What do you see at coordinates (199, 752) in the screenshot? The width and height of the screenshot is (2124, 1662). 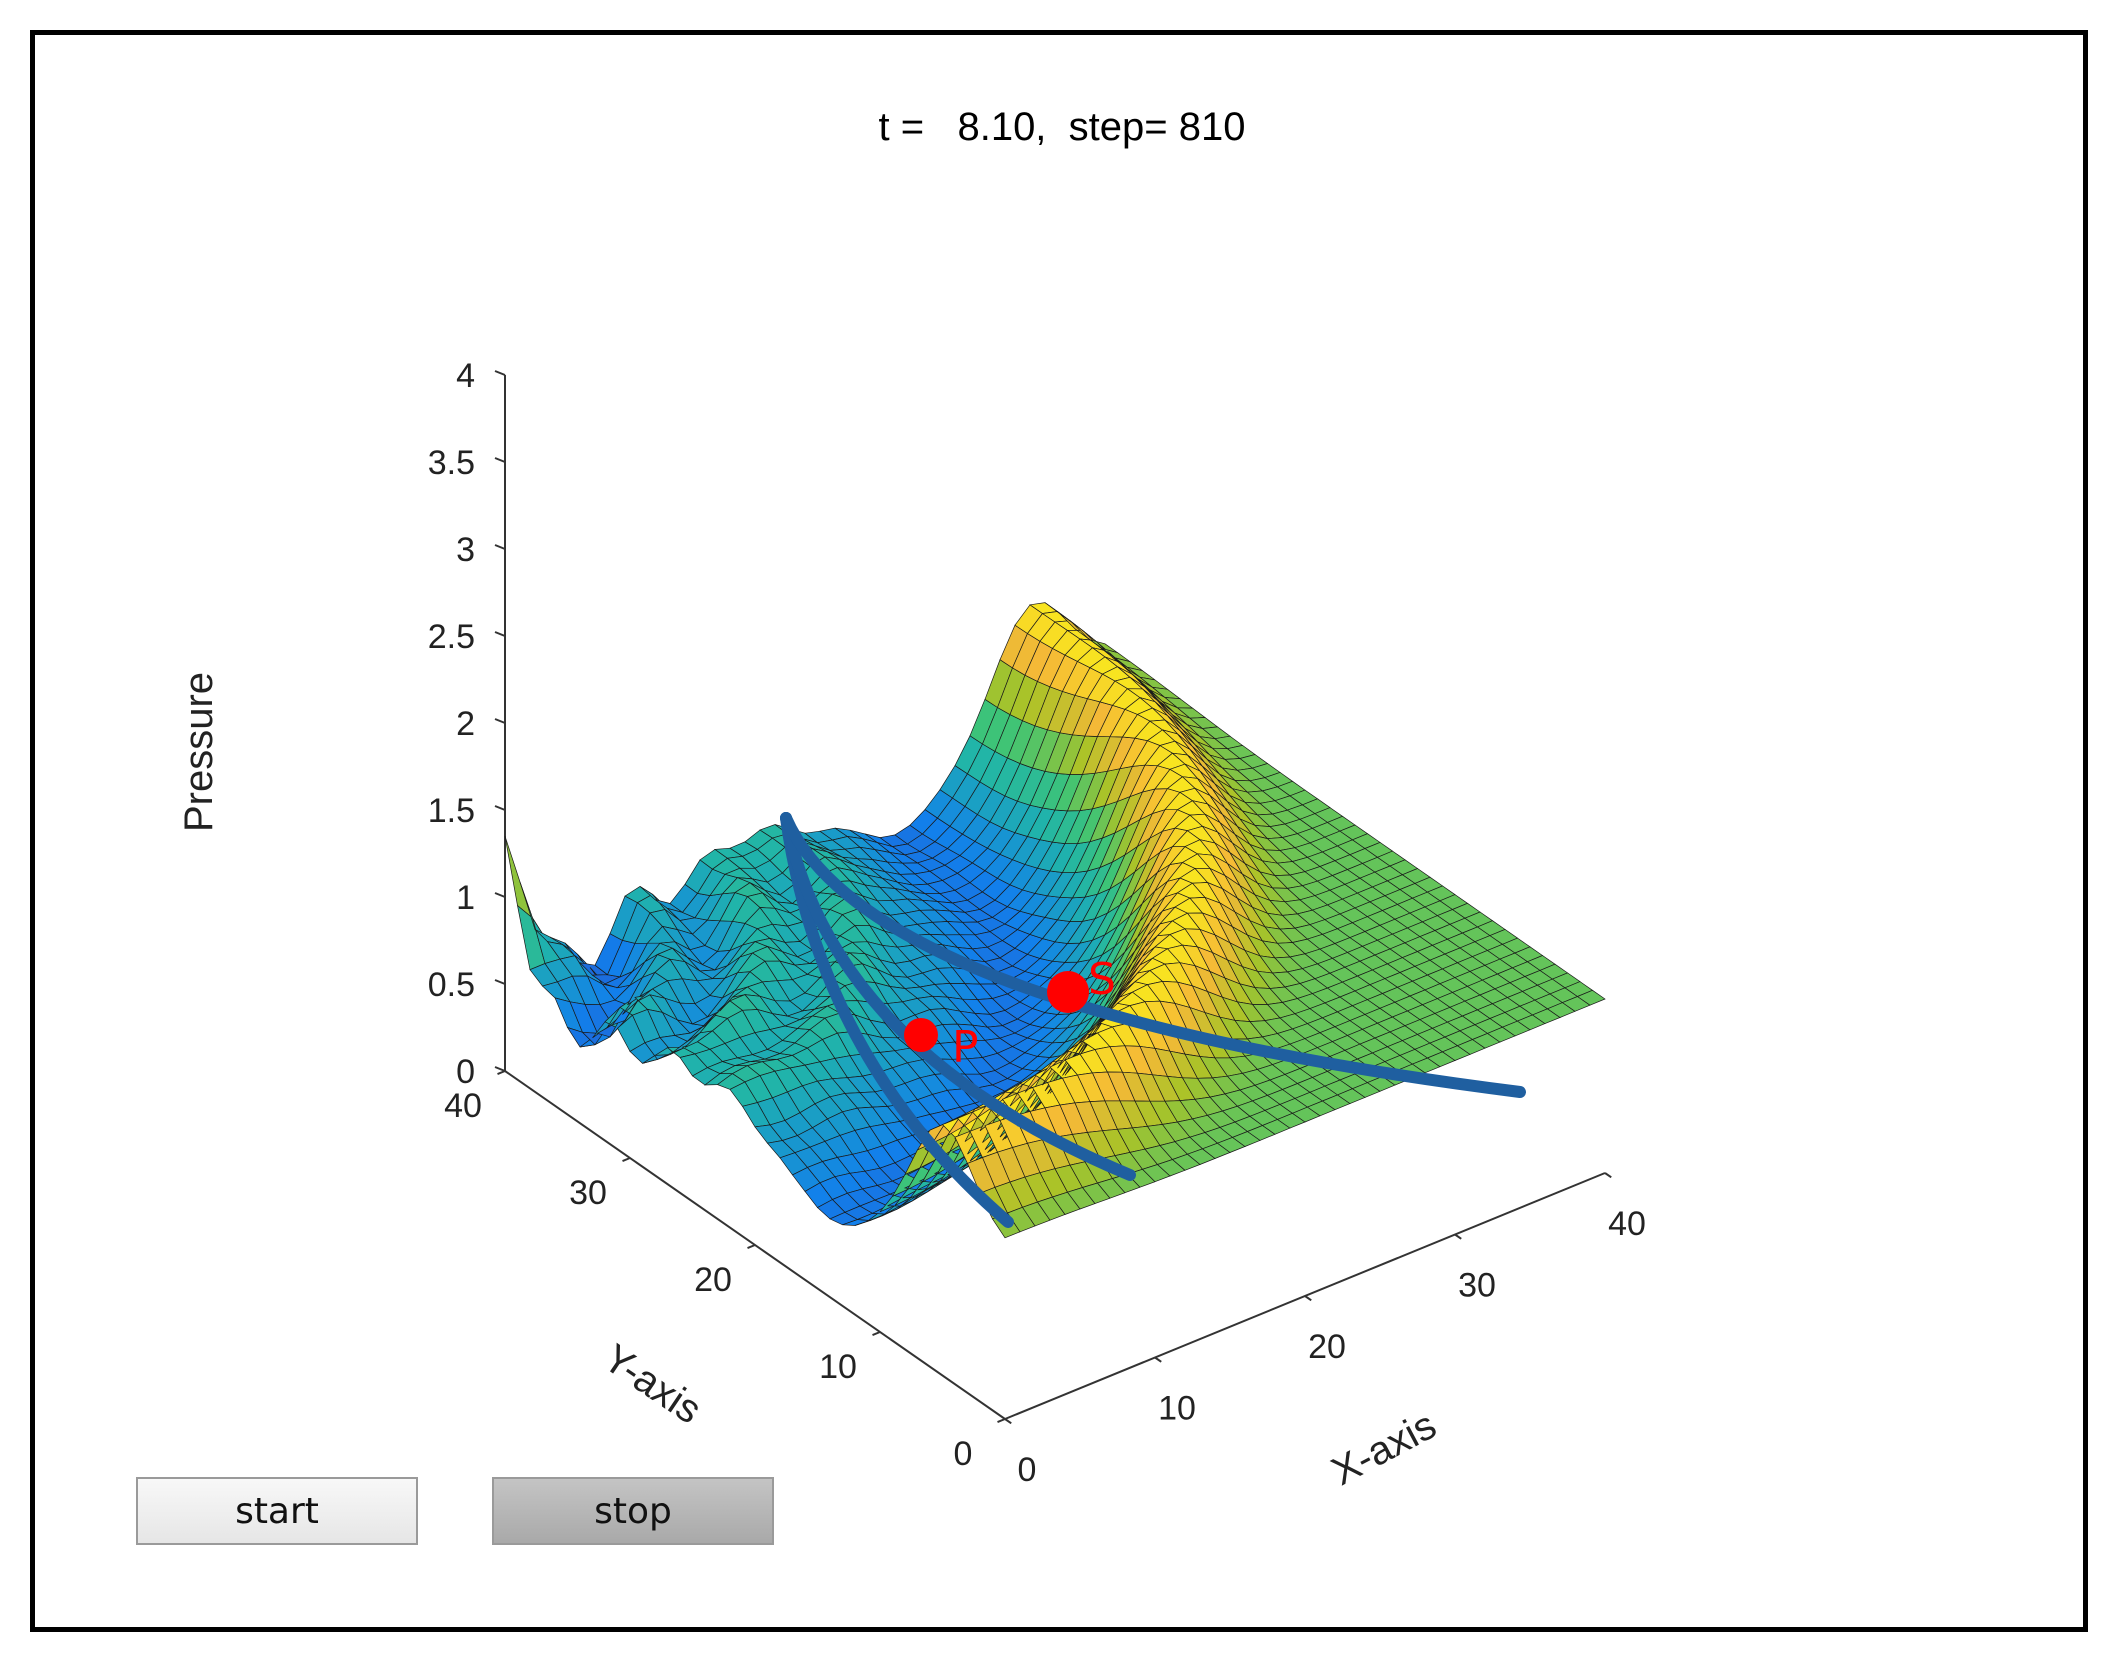 I see `z-axis-label: Pressure` at bounding box center [199, 752].